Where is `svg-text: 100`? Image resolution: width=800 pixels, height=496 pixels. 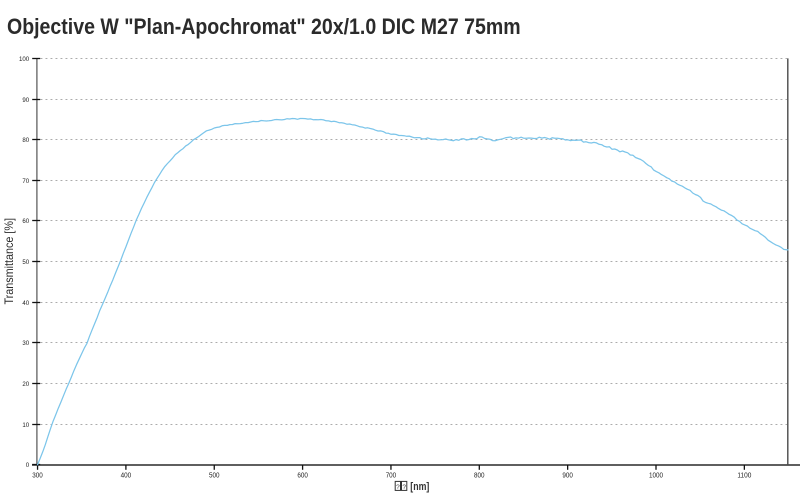
svg-text: 100 is located at coordinates (24, 59).